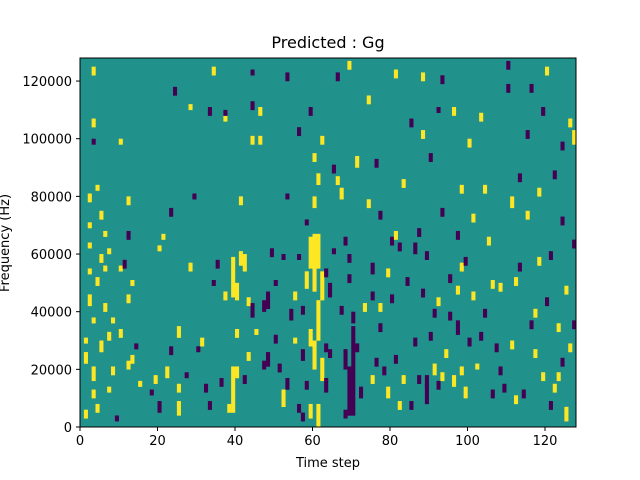  I want to click on x-tick-label: 60, so click(312, 441).